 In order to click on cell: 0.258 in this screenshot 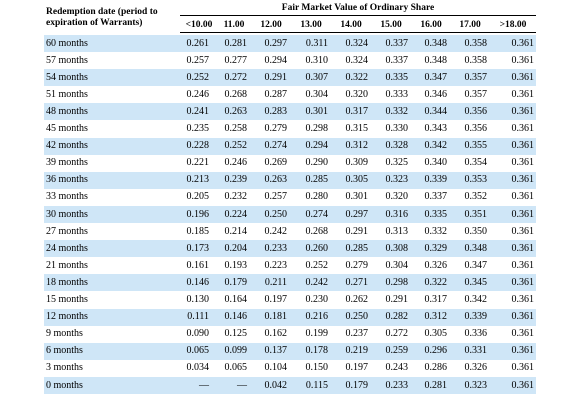, I will do `click(236, 128)`.